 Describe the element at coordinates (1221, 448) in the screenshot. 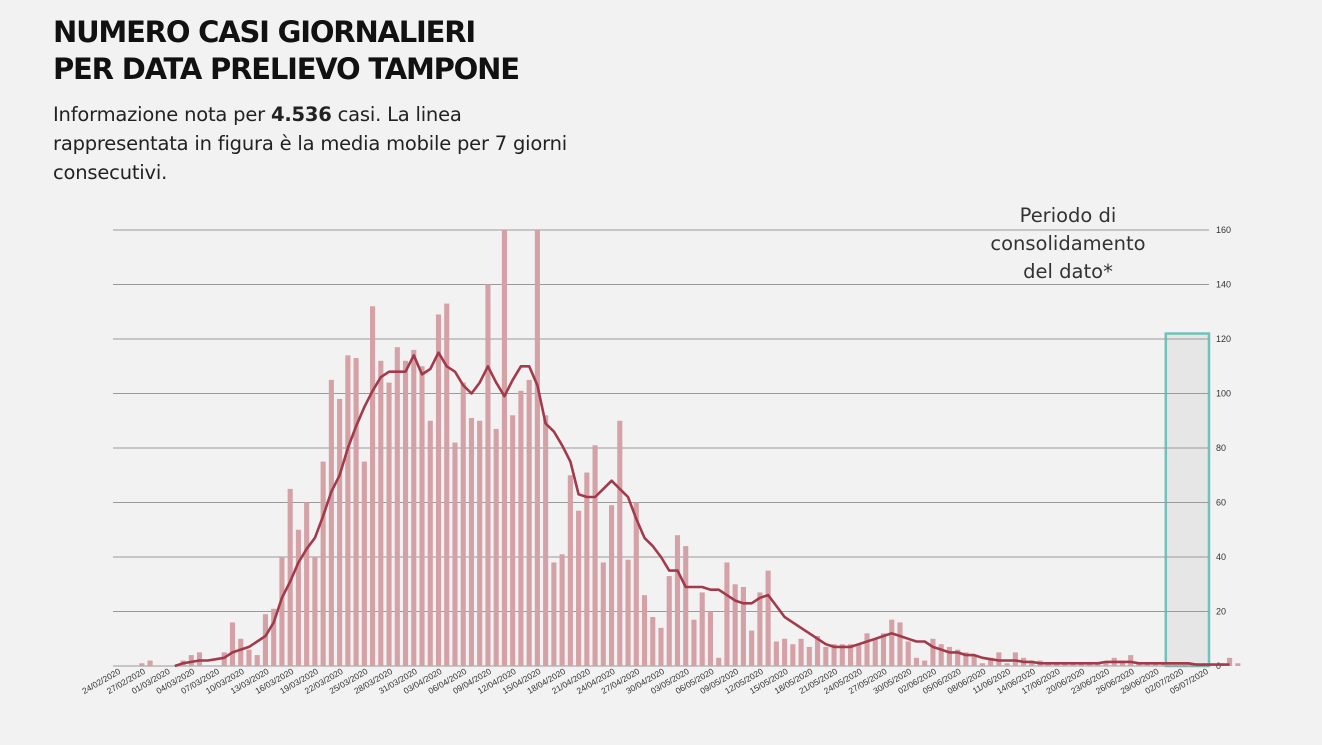

I see `y-tick-label: 80` at that location.